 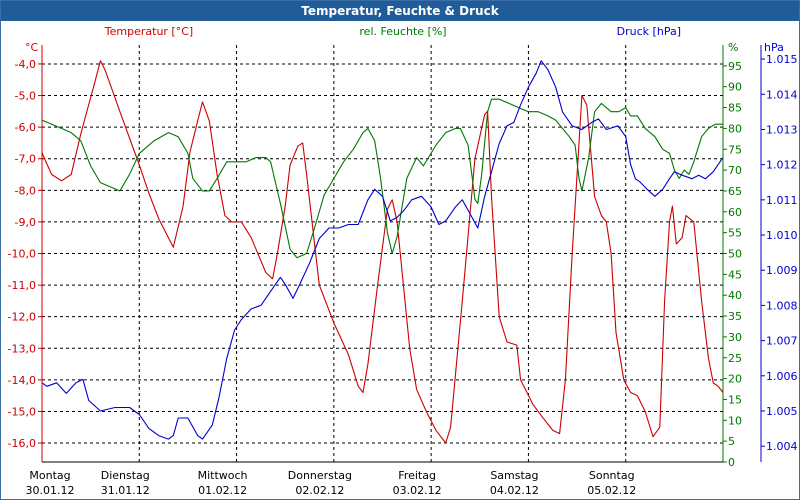 I want to click on date-label: 30.01.12, so click(x=50, y=490).